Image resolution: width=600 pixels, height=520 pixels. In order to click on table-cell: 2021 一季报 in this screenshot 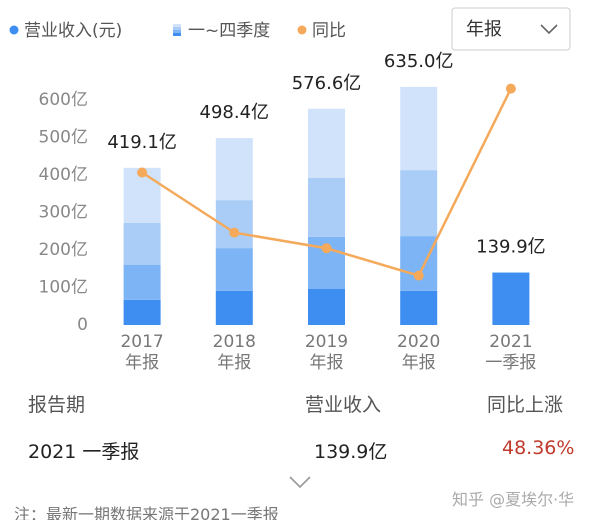, I will do `click(84, 452)`.